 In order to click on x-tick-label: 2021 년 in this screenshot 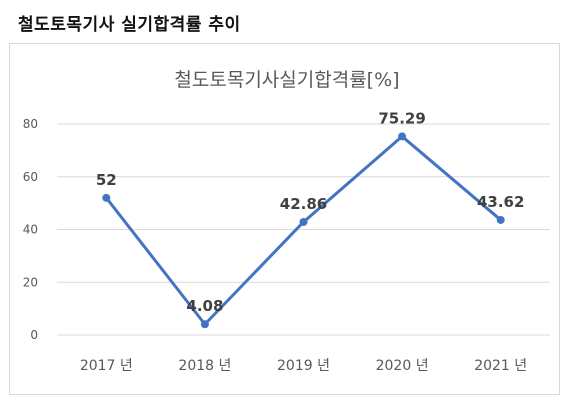, I will do `click(500, 366)`.